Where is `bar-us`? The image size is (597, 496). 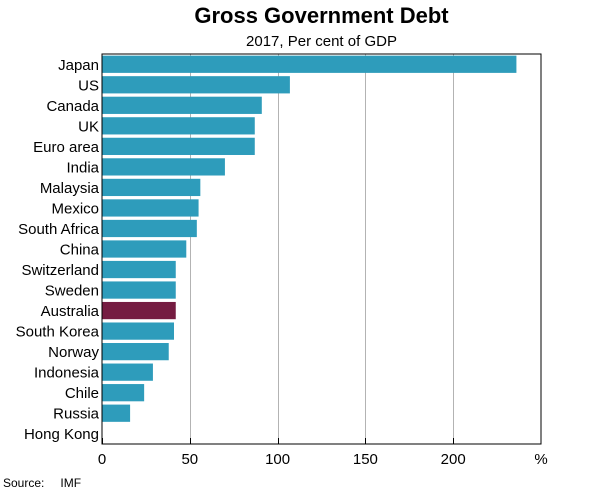 bar-us is located at coordinates (196, 85).